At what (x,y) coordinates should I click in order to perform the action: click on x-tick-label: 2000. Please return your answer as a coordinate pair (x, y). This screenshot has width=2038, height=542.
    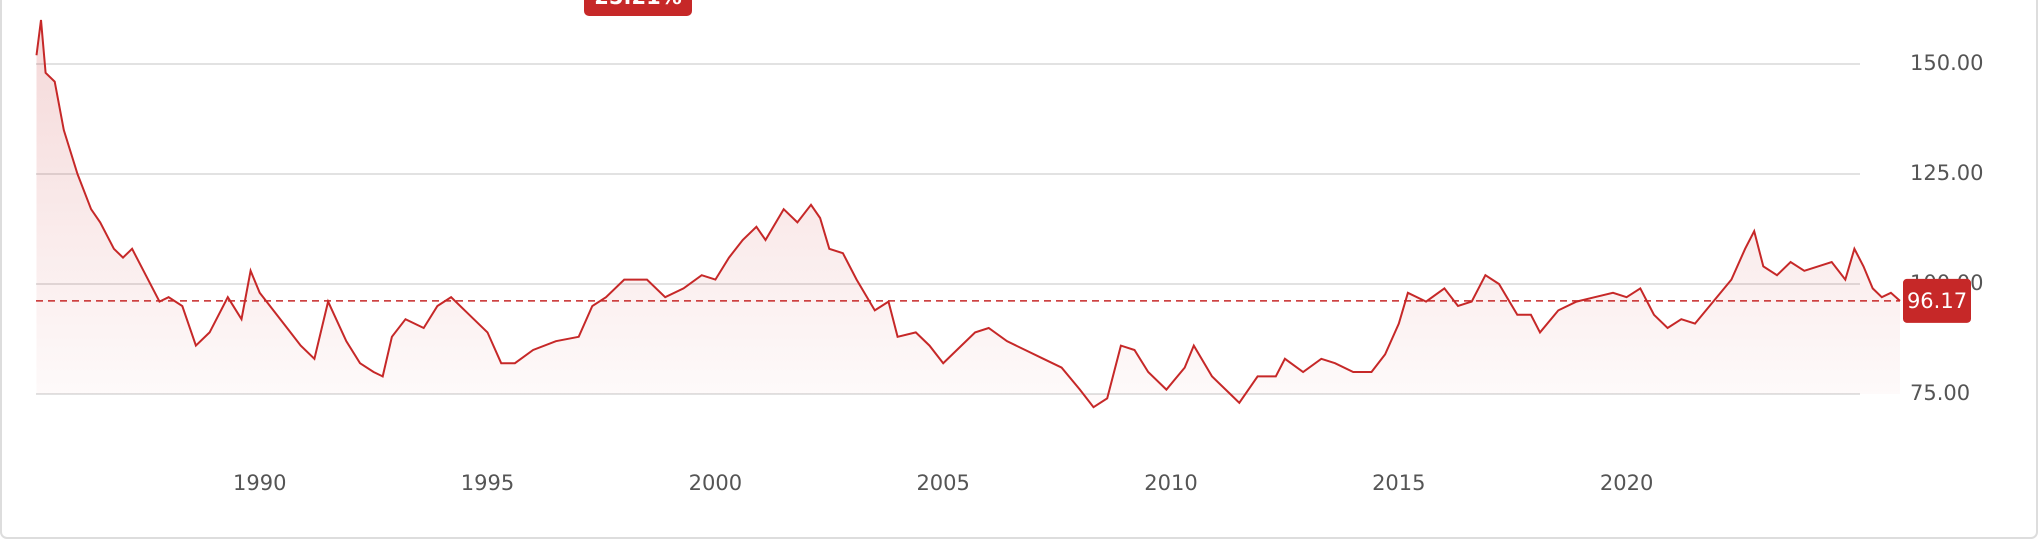
    Looking at the image, I should click on (715, 483).